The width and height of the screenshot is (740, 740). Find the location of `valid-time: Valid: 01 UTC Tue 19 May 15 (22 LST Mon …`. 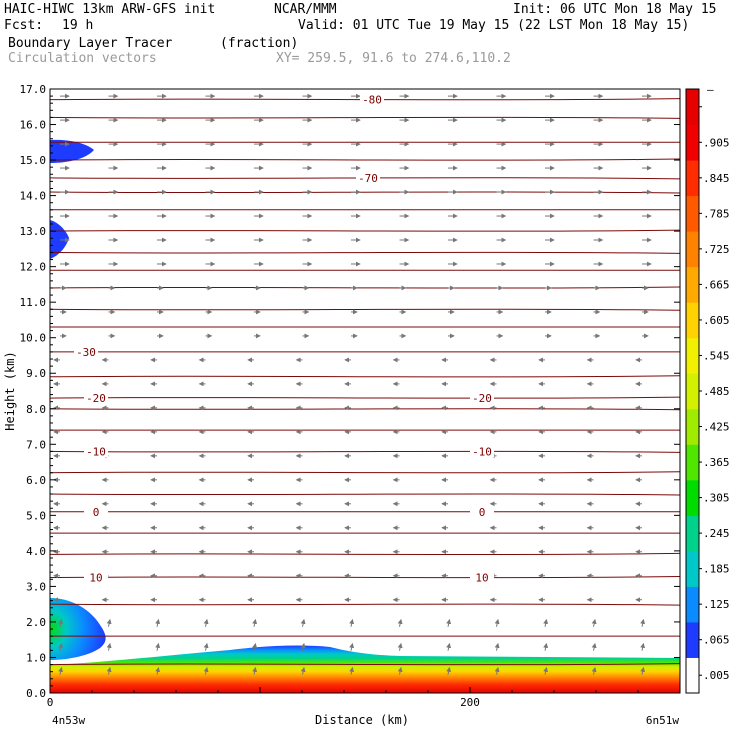

valid-time: Valid: 01 UTC Tue 19 May 15 (22 LST Mon … is located at coordinates (494, 25).